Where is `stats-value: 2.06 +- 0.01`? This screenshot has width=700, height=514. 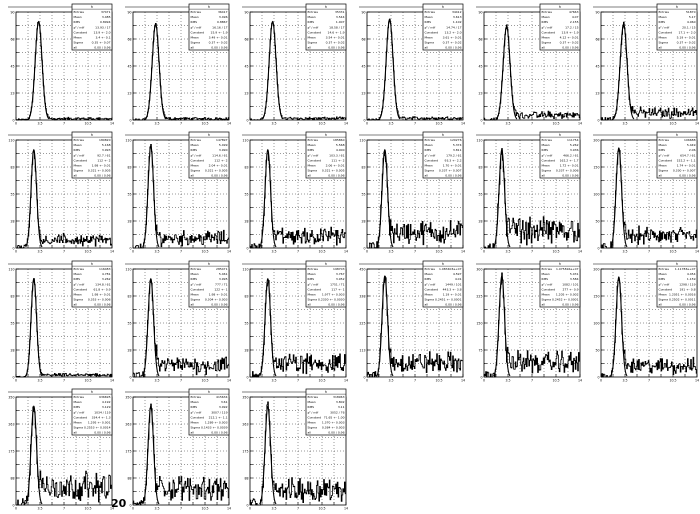 stats-value: 2.06 +- 0.01 is located at coordinates (335, 165).